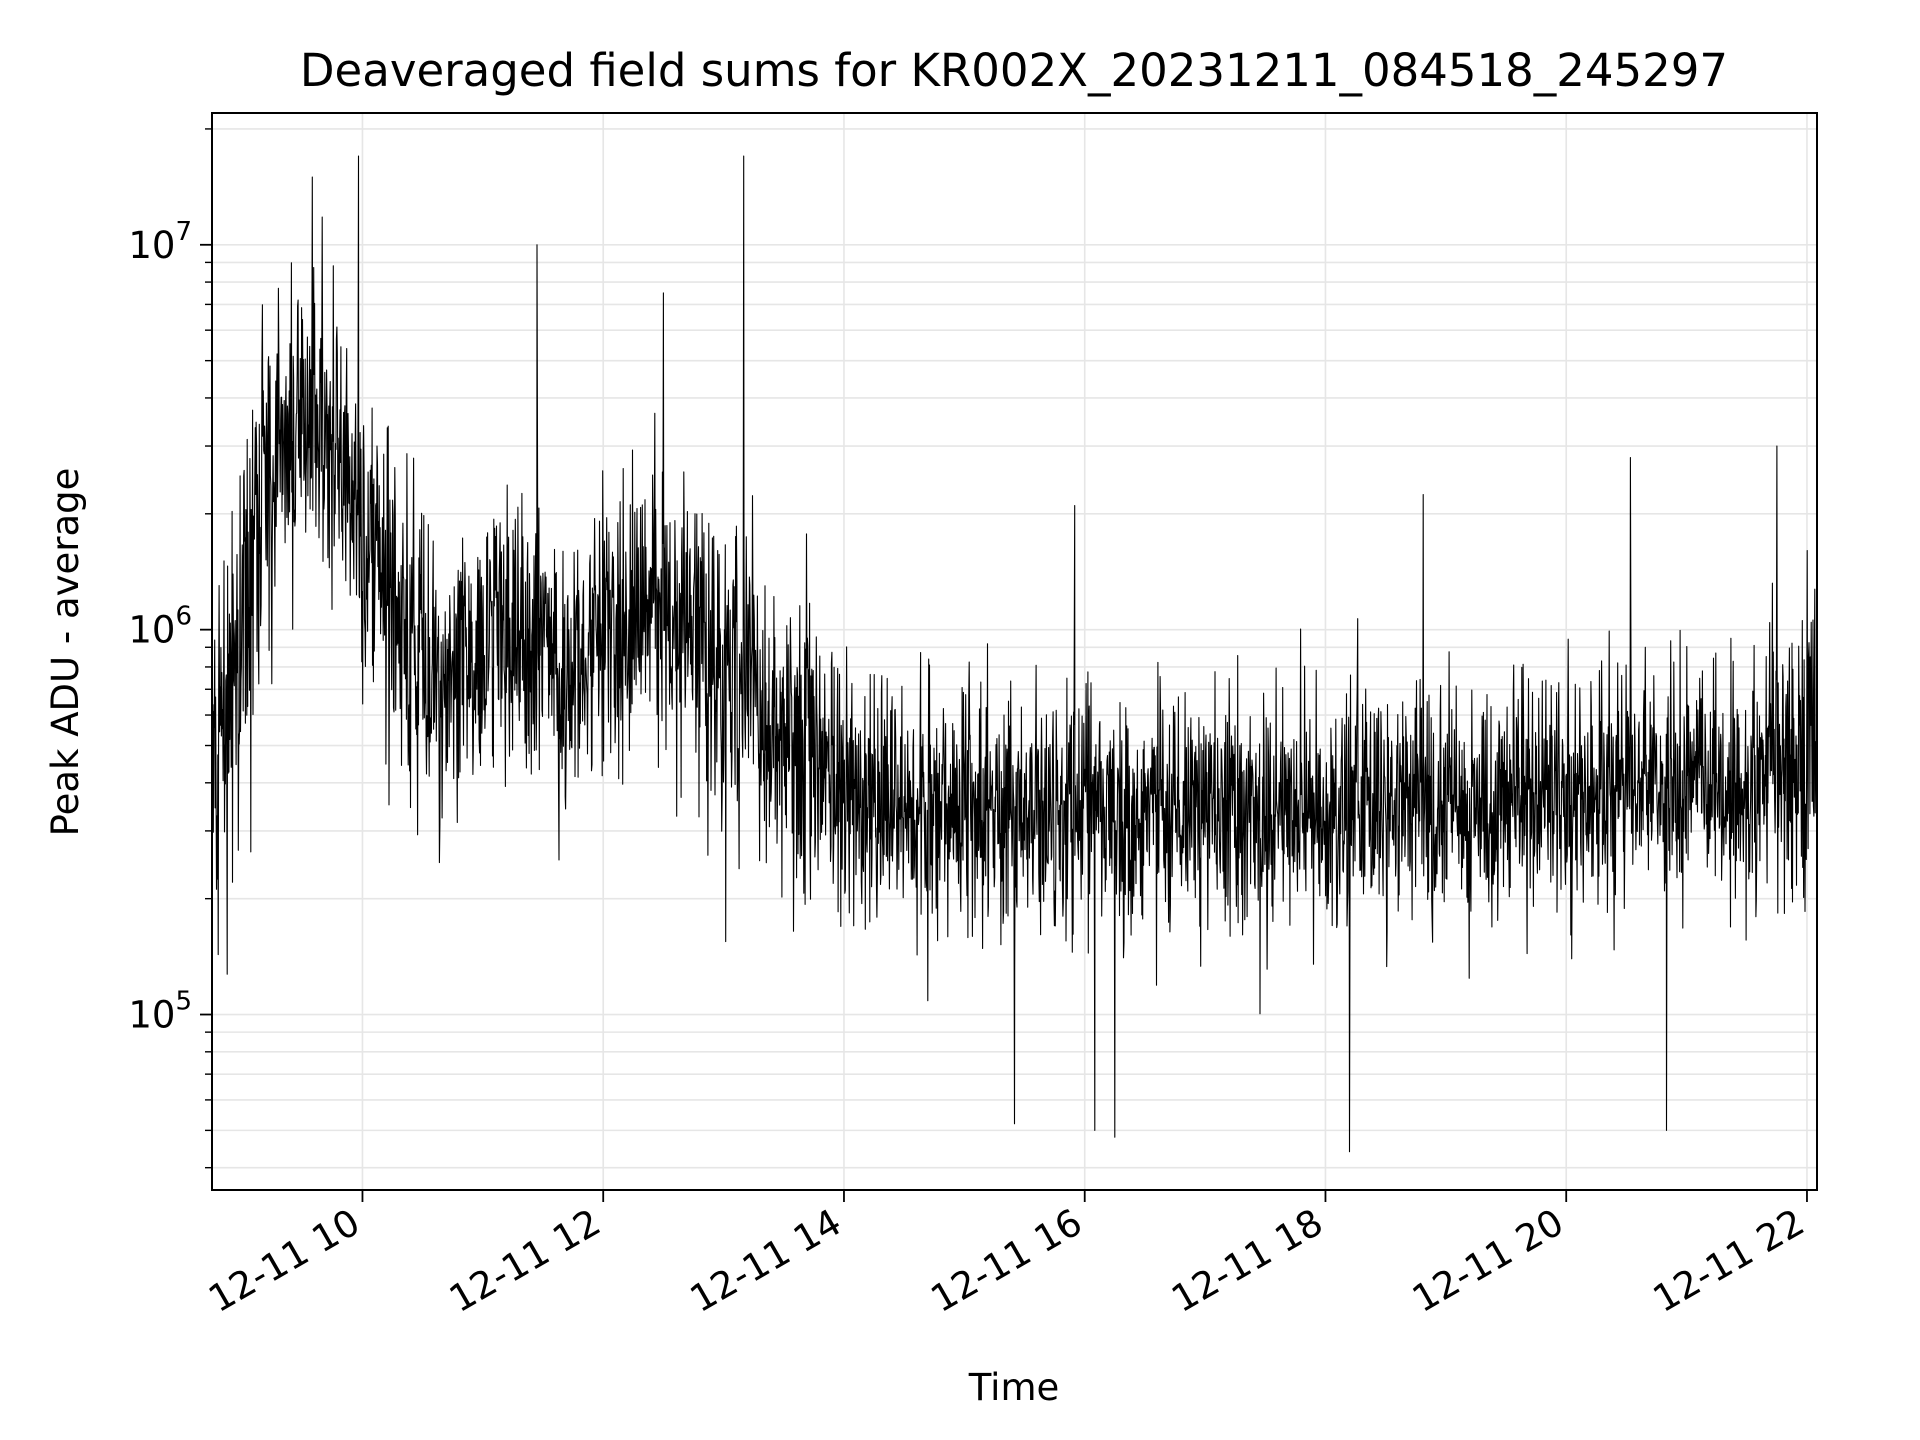  I want to click on x-axis-label: Time, so click(1014, 1387).